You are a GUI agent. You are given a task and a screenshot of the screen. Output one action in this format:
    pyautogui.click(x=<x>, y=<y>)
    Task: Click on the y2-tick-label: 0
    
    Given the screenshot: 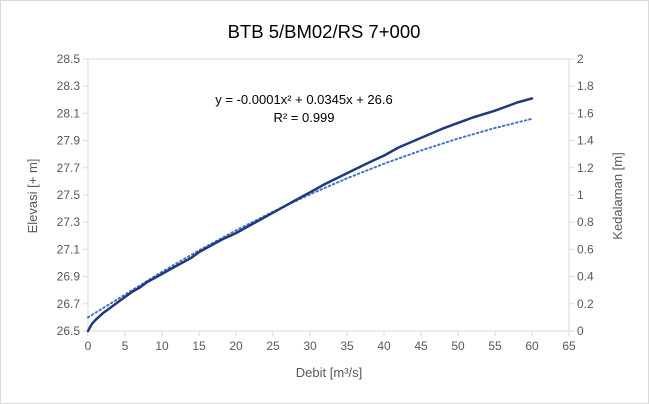 What is the action you would take?
    pyautogui.click(x=580, y=331)
    